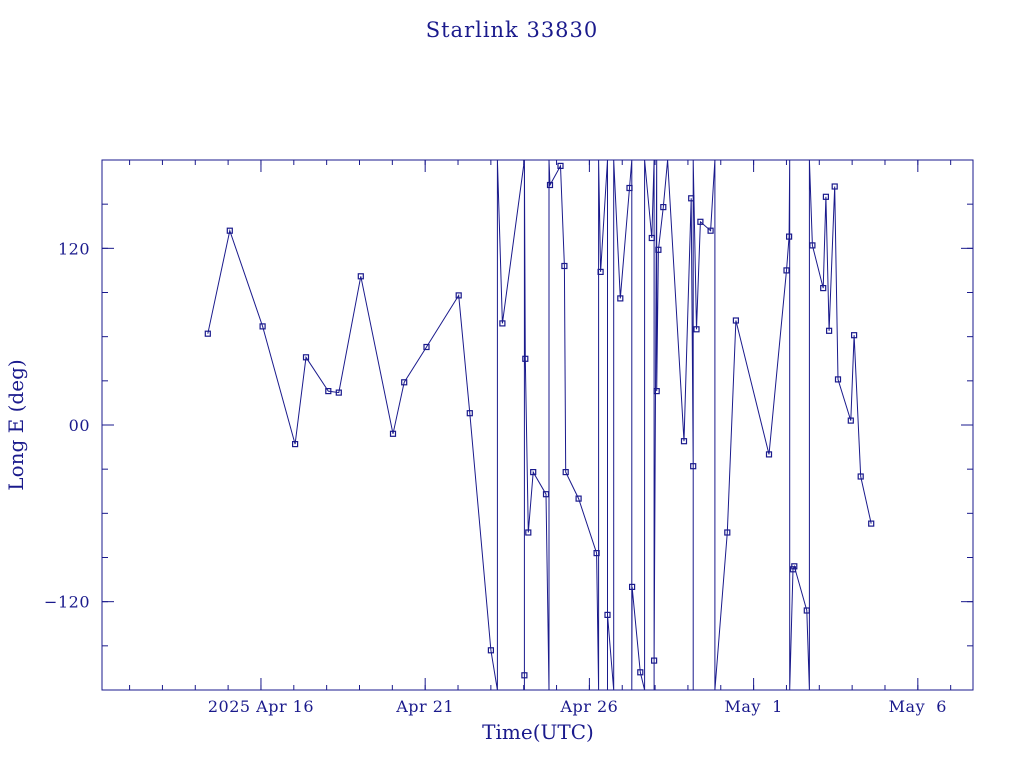  What do you see at coordinates (512, 30) in the screenshot?
I see `chart-title: Starlink 33830` at bounding box center [512, 30].